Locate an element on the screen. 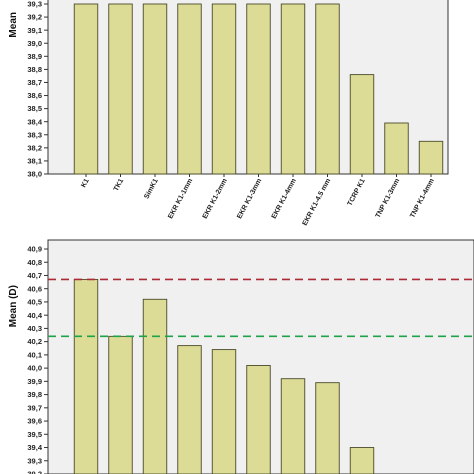  y-tick-label: 38,4 is located at coordinates (34, 121).